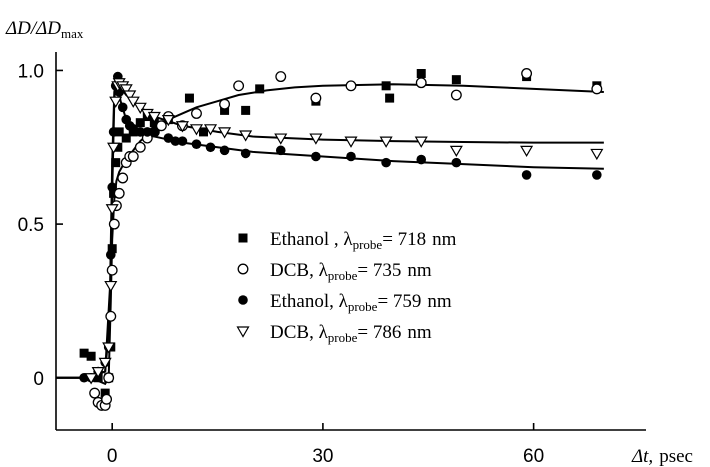 The height and width of the screenshot is (467, 710). Describe the element at coordinates (533, 456) in the screenshot. I see `x-tick-label: 60` at that location.